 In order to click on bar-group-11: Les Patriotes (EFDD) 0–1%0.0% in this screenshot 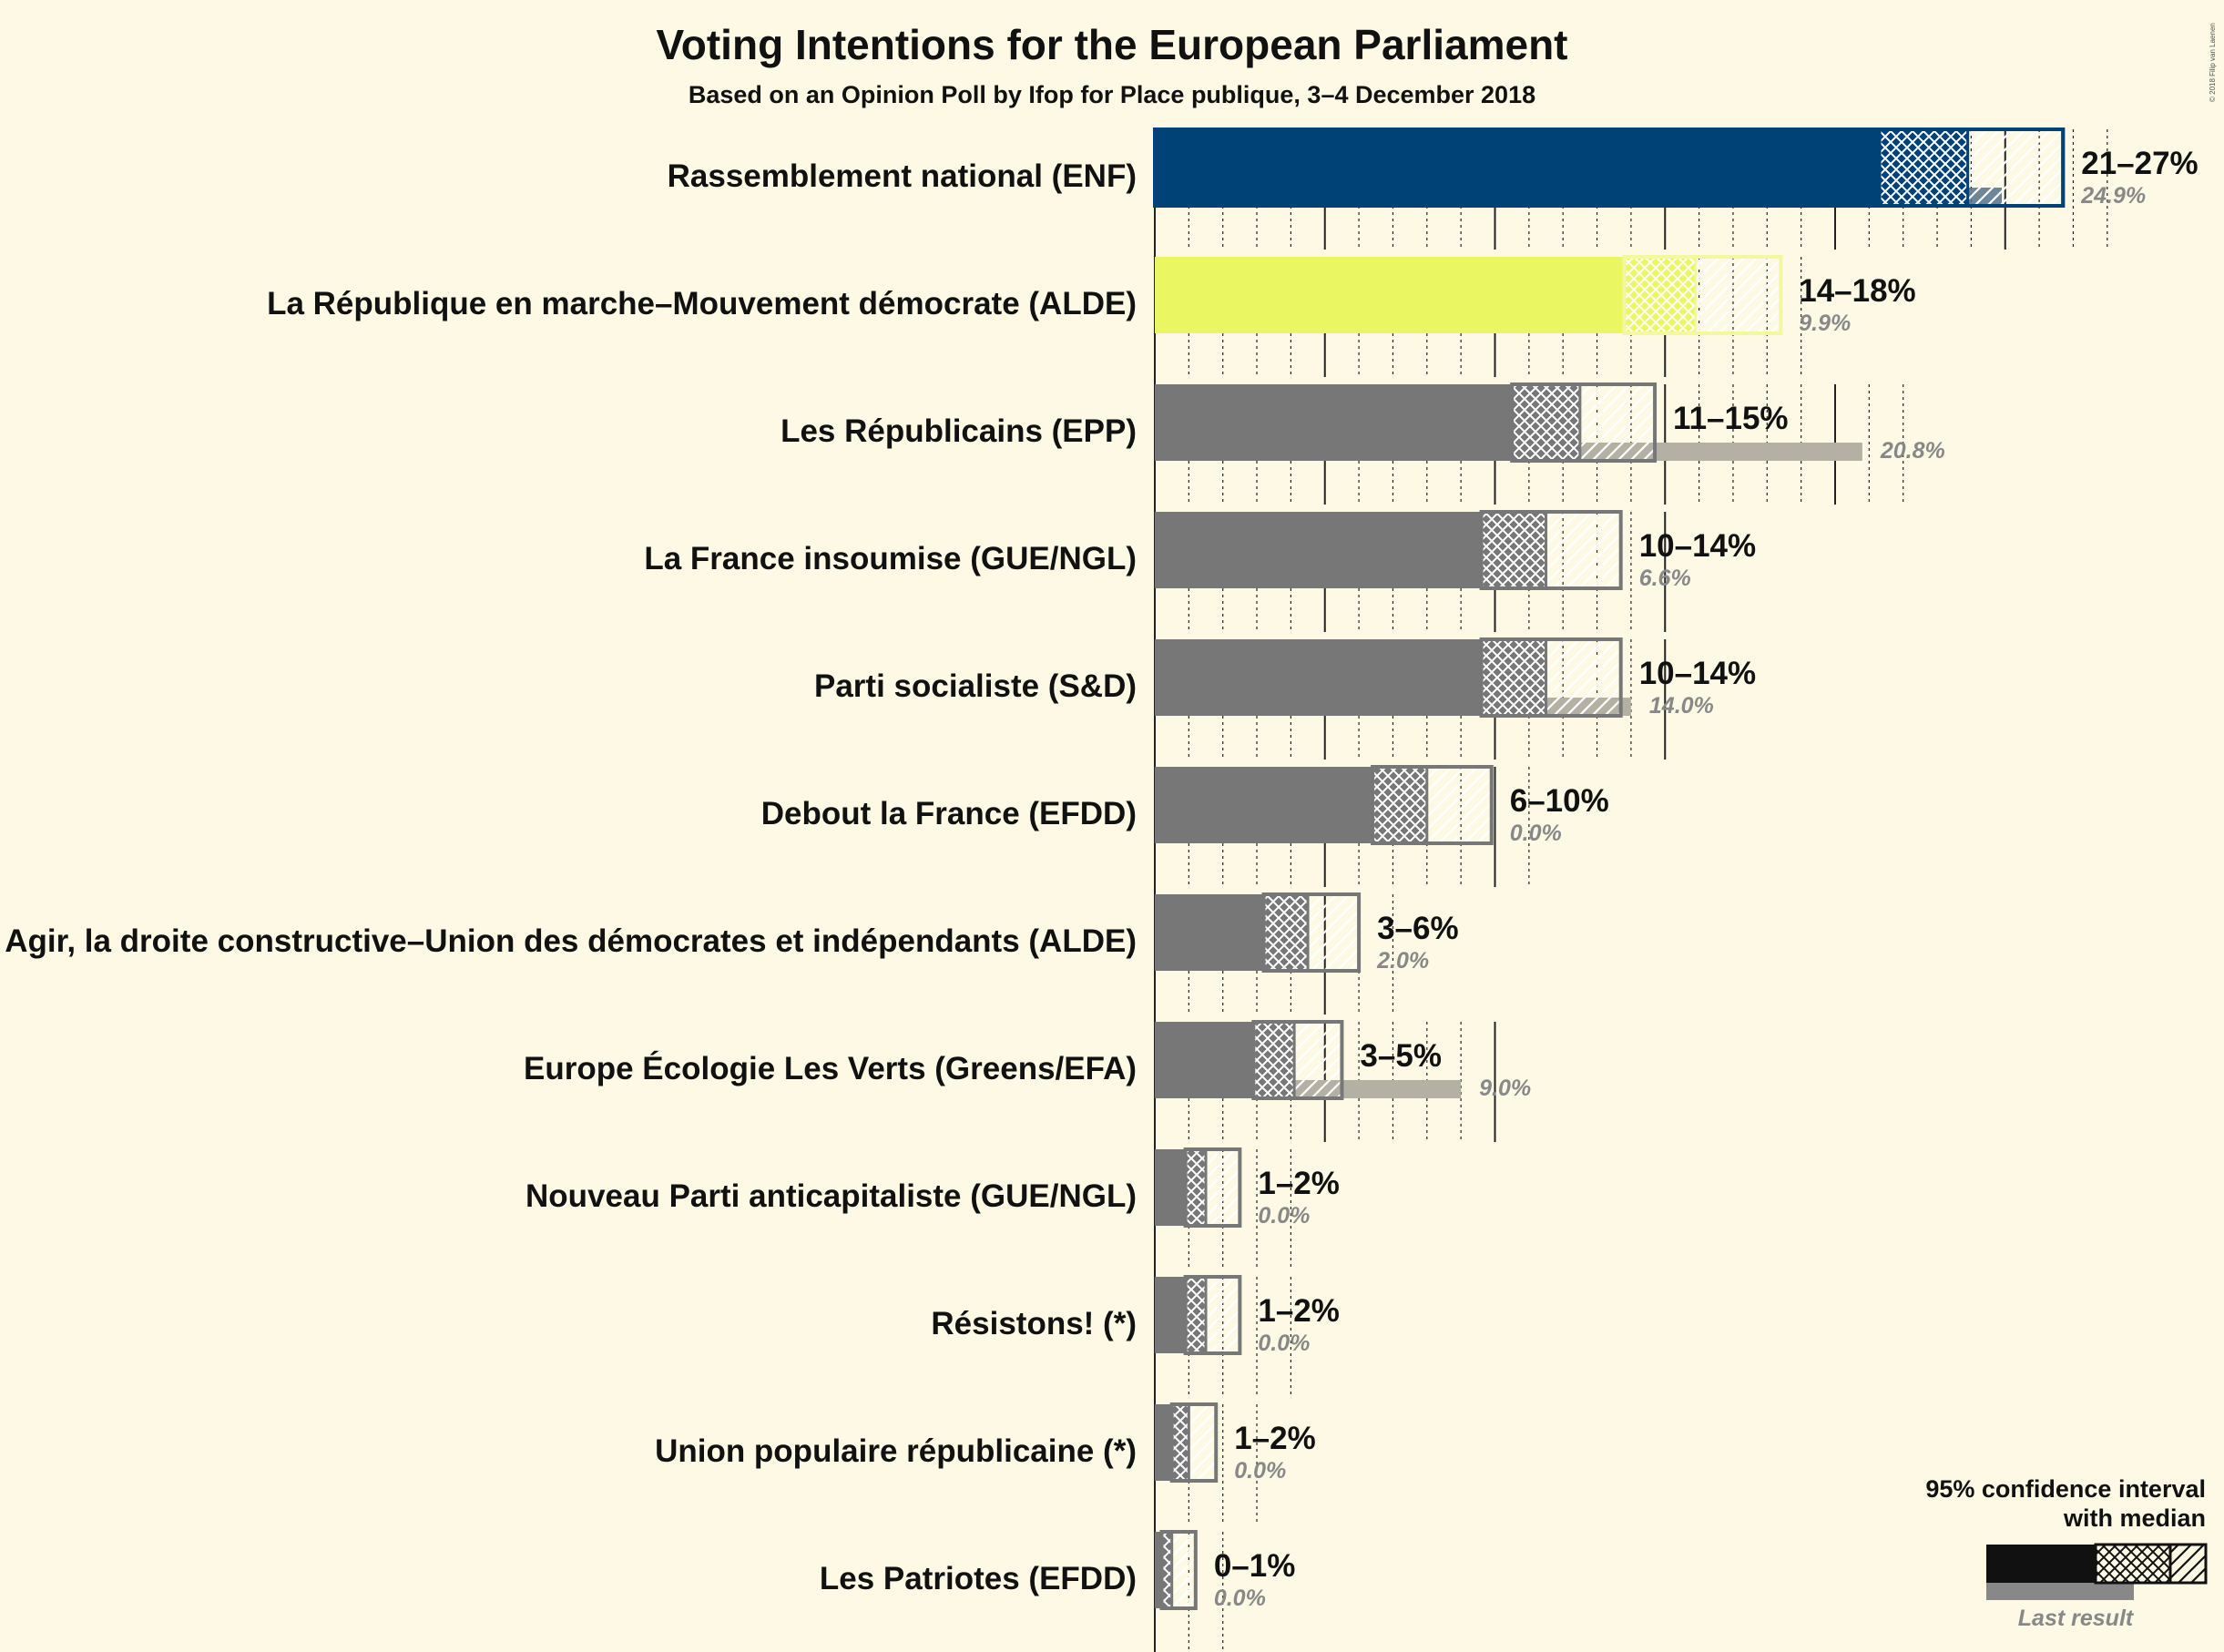, I will do `click(1058, 1570)`.